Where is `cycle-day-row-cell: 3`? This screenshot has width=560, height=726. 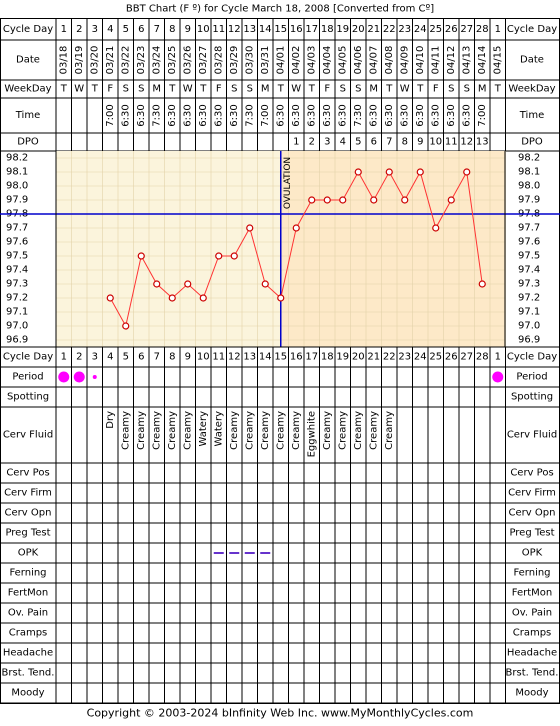
cycle-day-row-cell: 3 is located at coordinates (95, 29).